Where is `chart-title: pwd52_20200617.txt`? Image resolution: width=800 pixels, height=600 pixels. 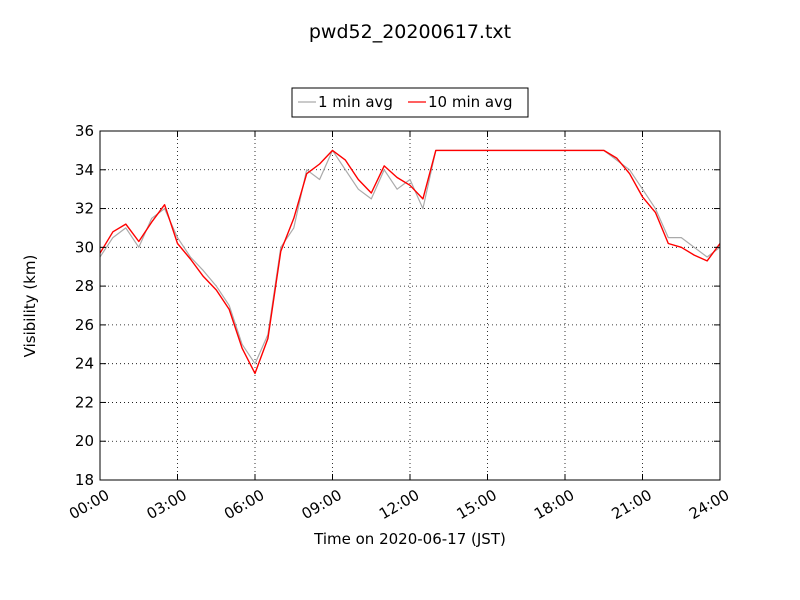
chart-title: pwd52_20200617.txt is located at coordinates (410, 32).